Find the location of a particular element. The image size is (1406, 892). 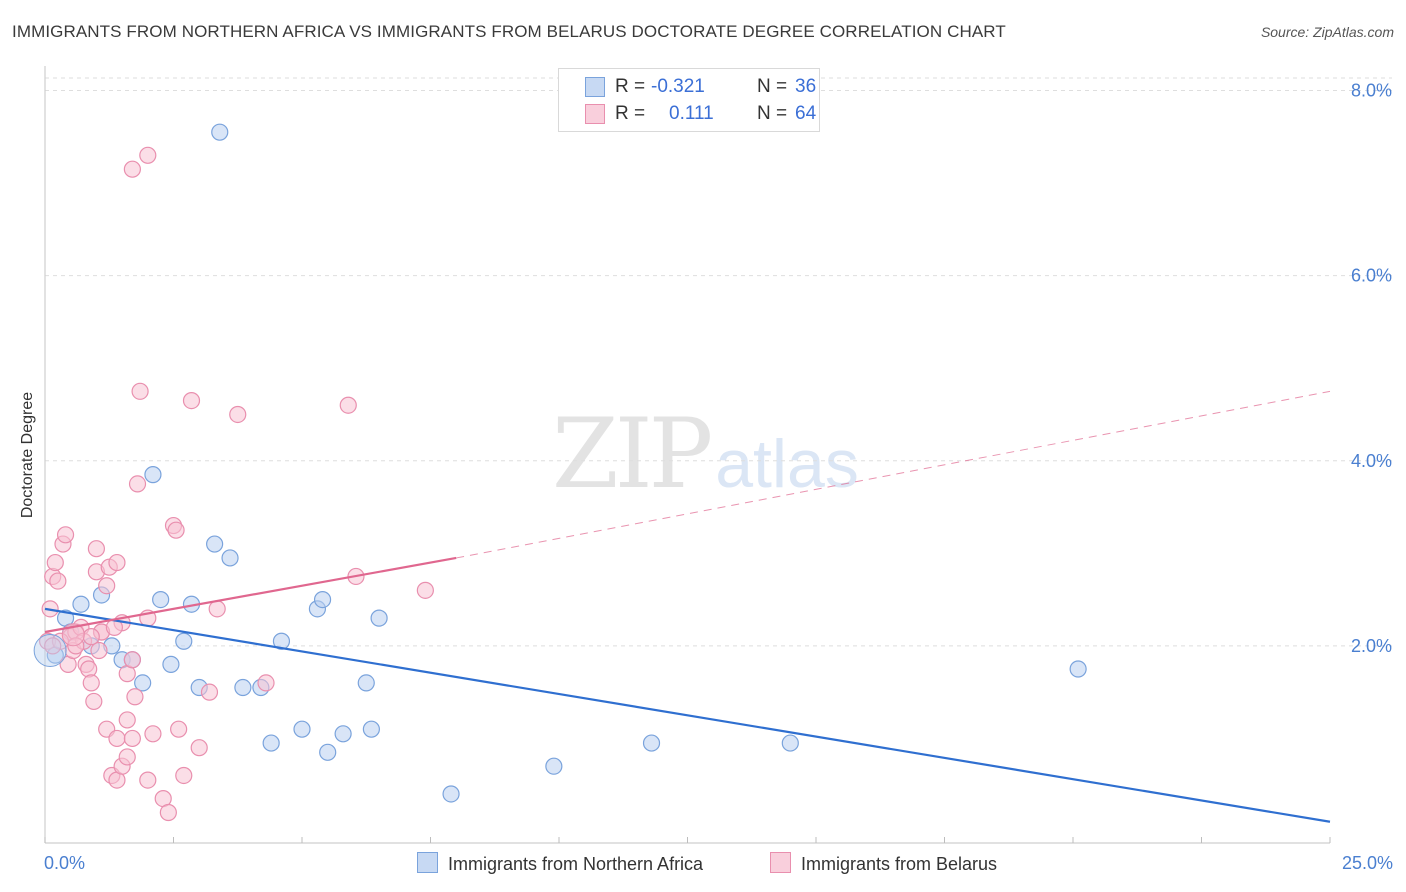

point-northern-africa-cluster is located at coordinates (50, 651).